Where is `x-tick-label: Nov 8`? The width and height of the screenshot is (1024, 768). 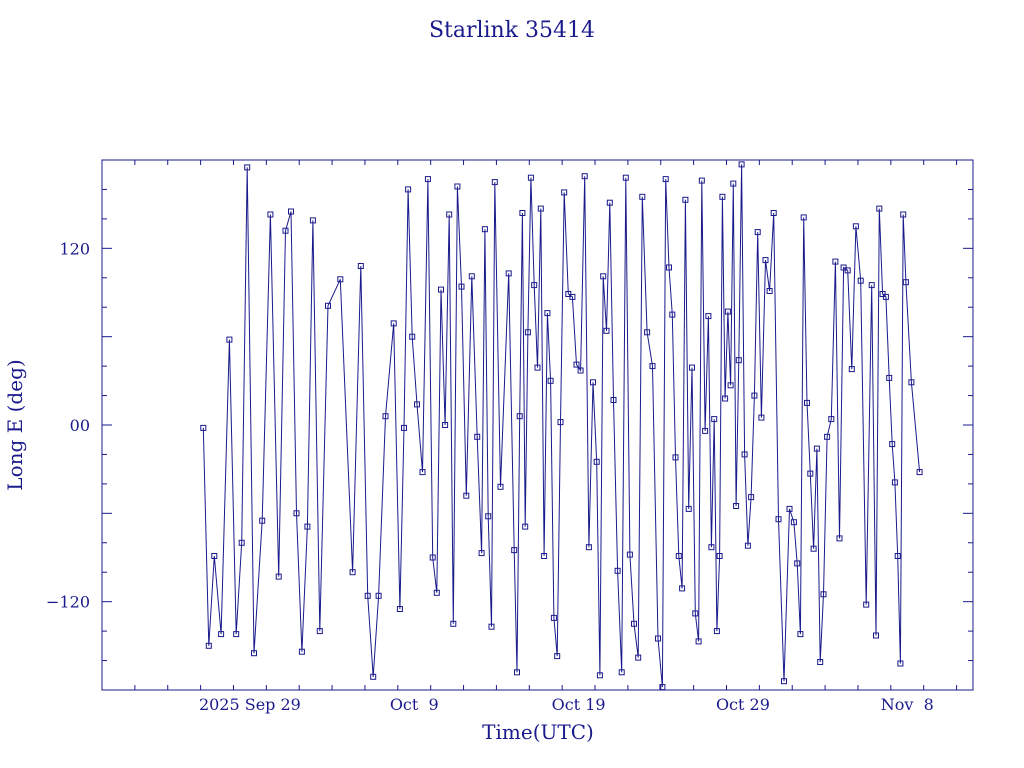 x-tick-label: Nov 8 is located at coordinates (907, 704).